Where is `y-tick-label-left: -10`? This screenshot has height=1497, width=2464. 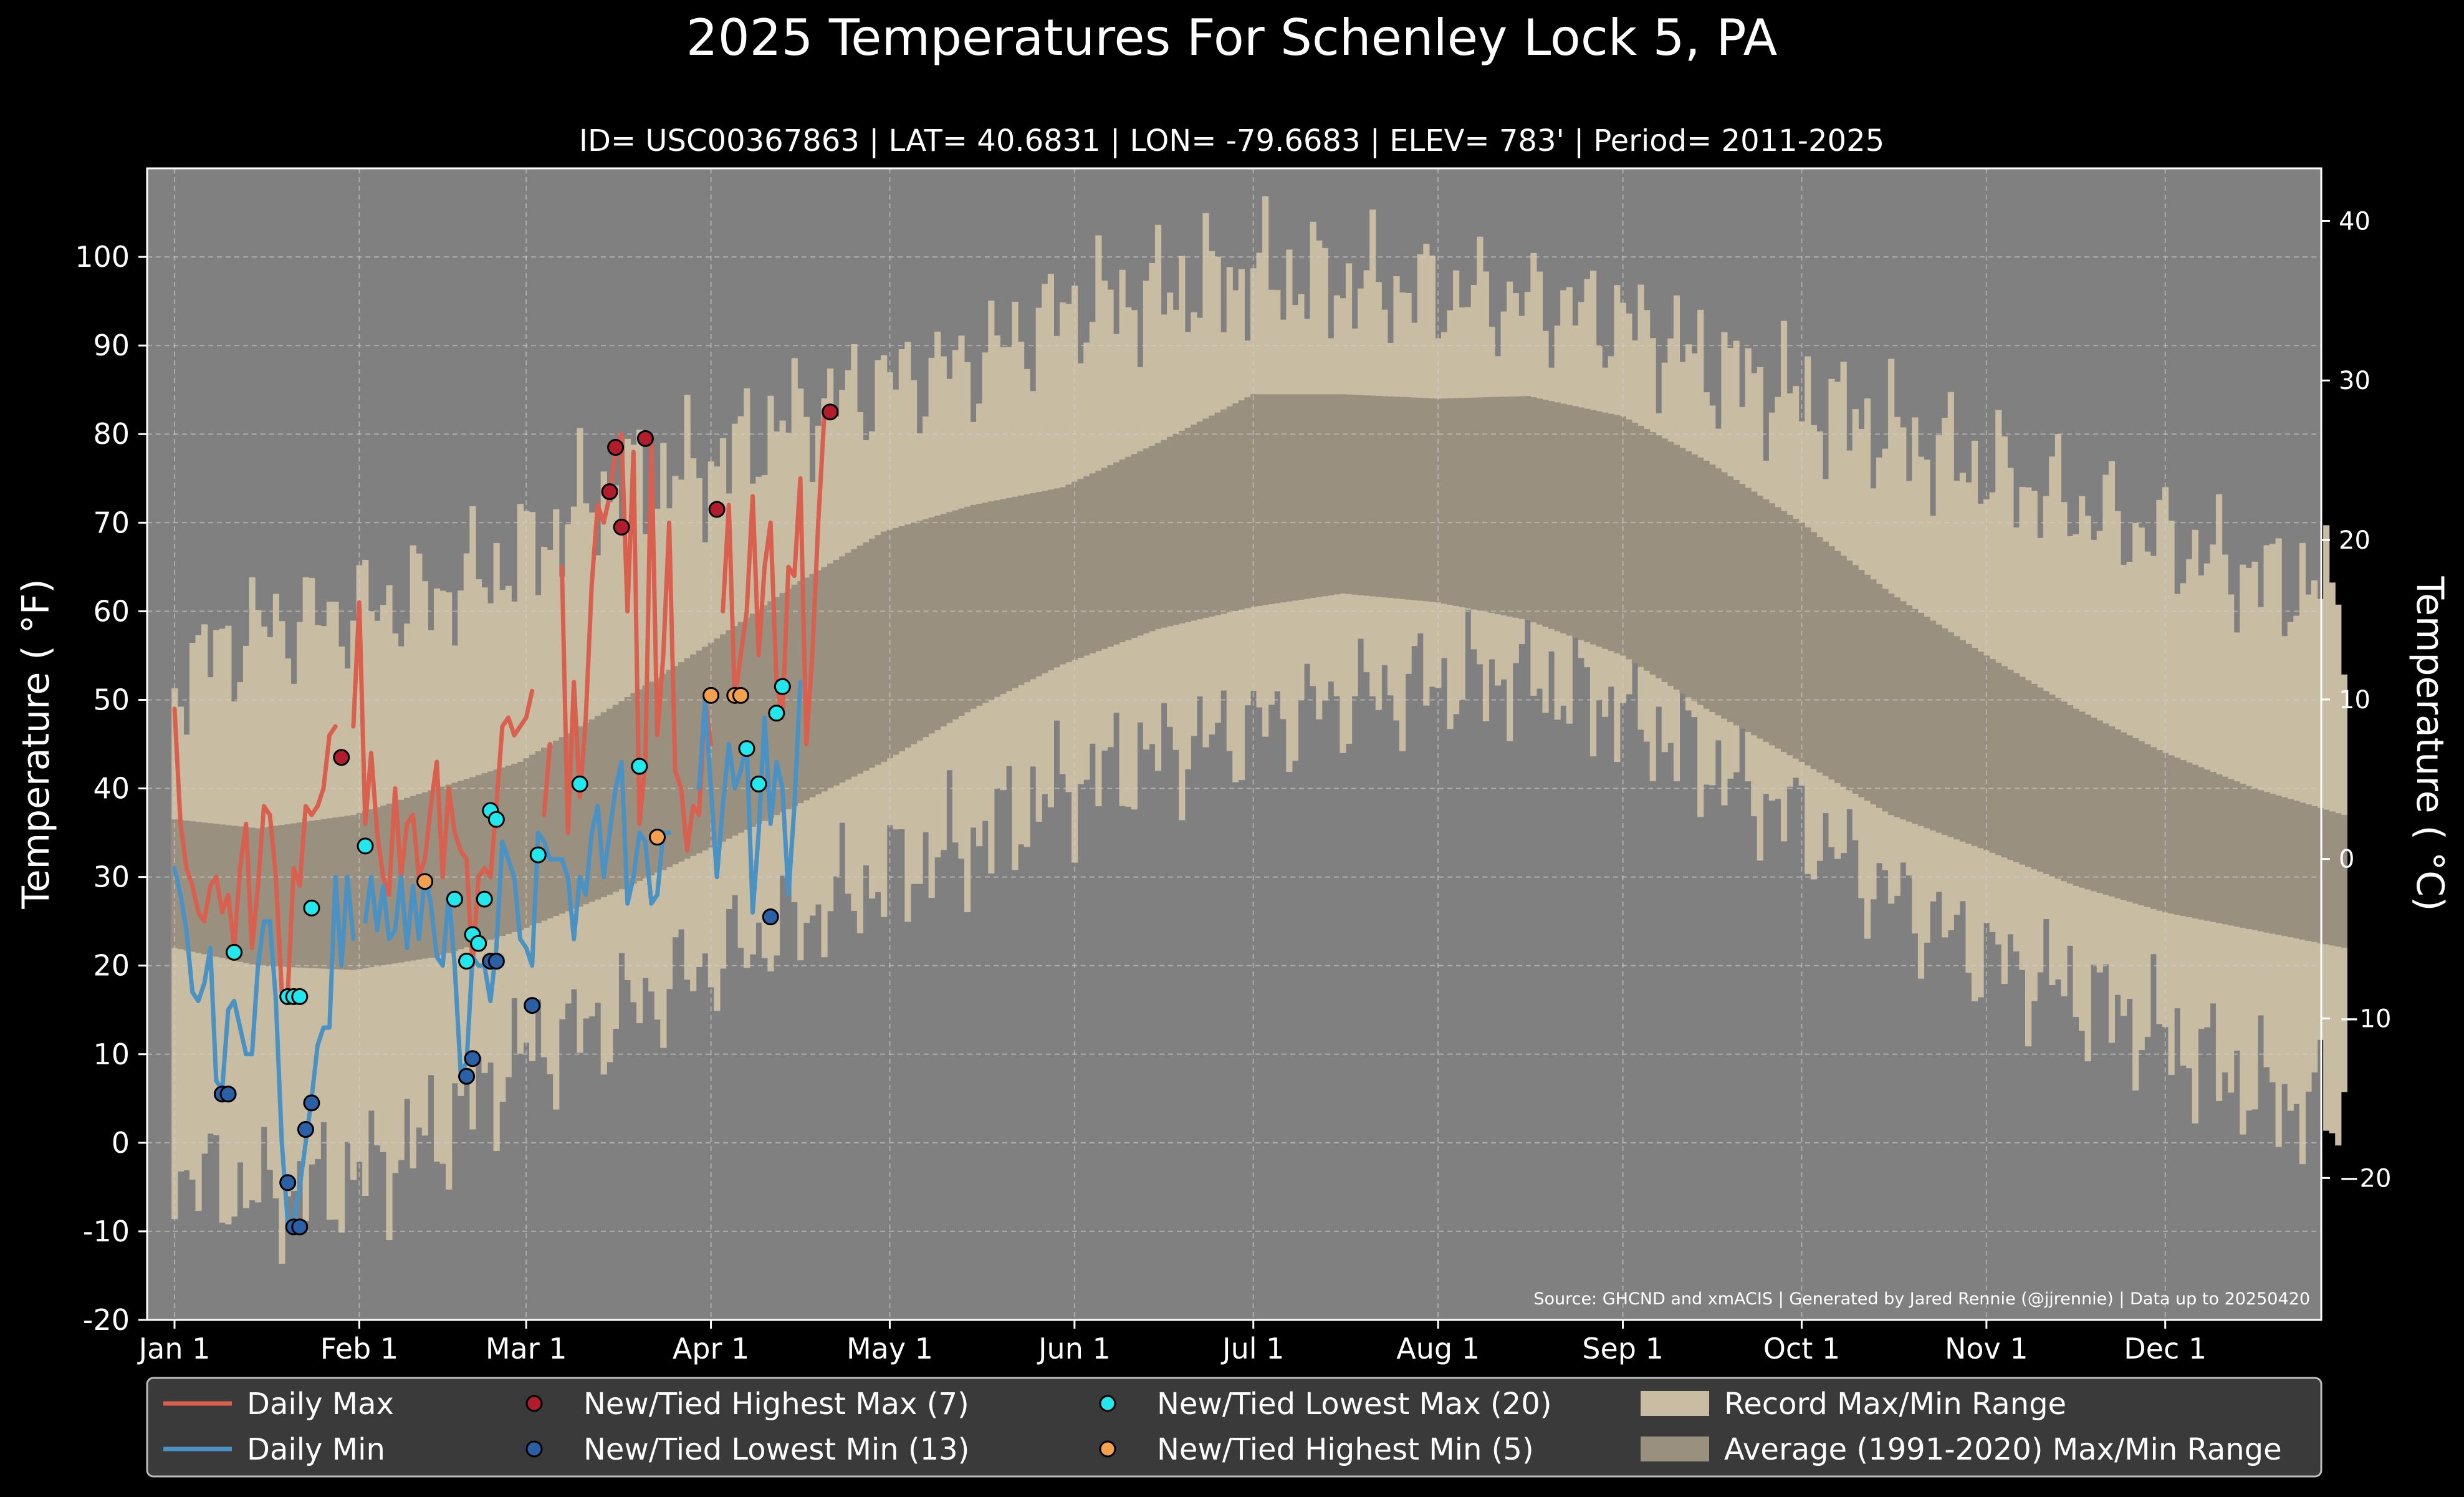
y-tick-label-left: -10 is located at coordinates (106, 1231).